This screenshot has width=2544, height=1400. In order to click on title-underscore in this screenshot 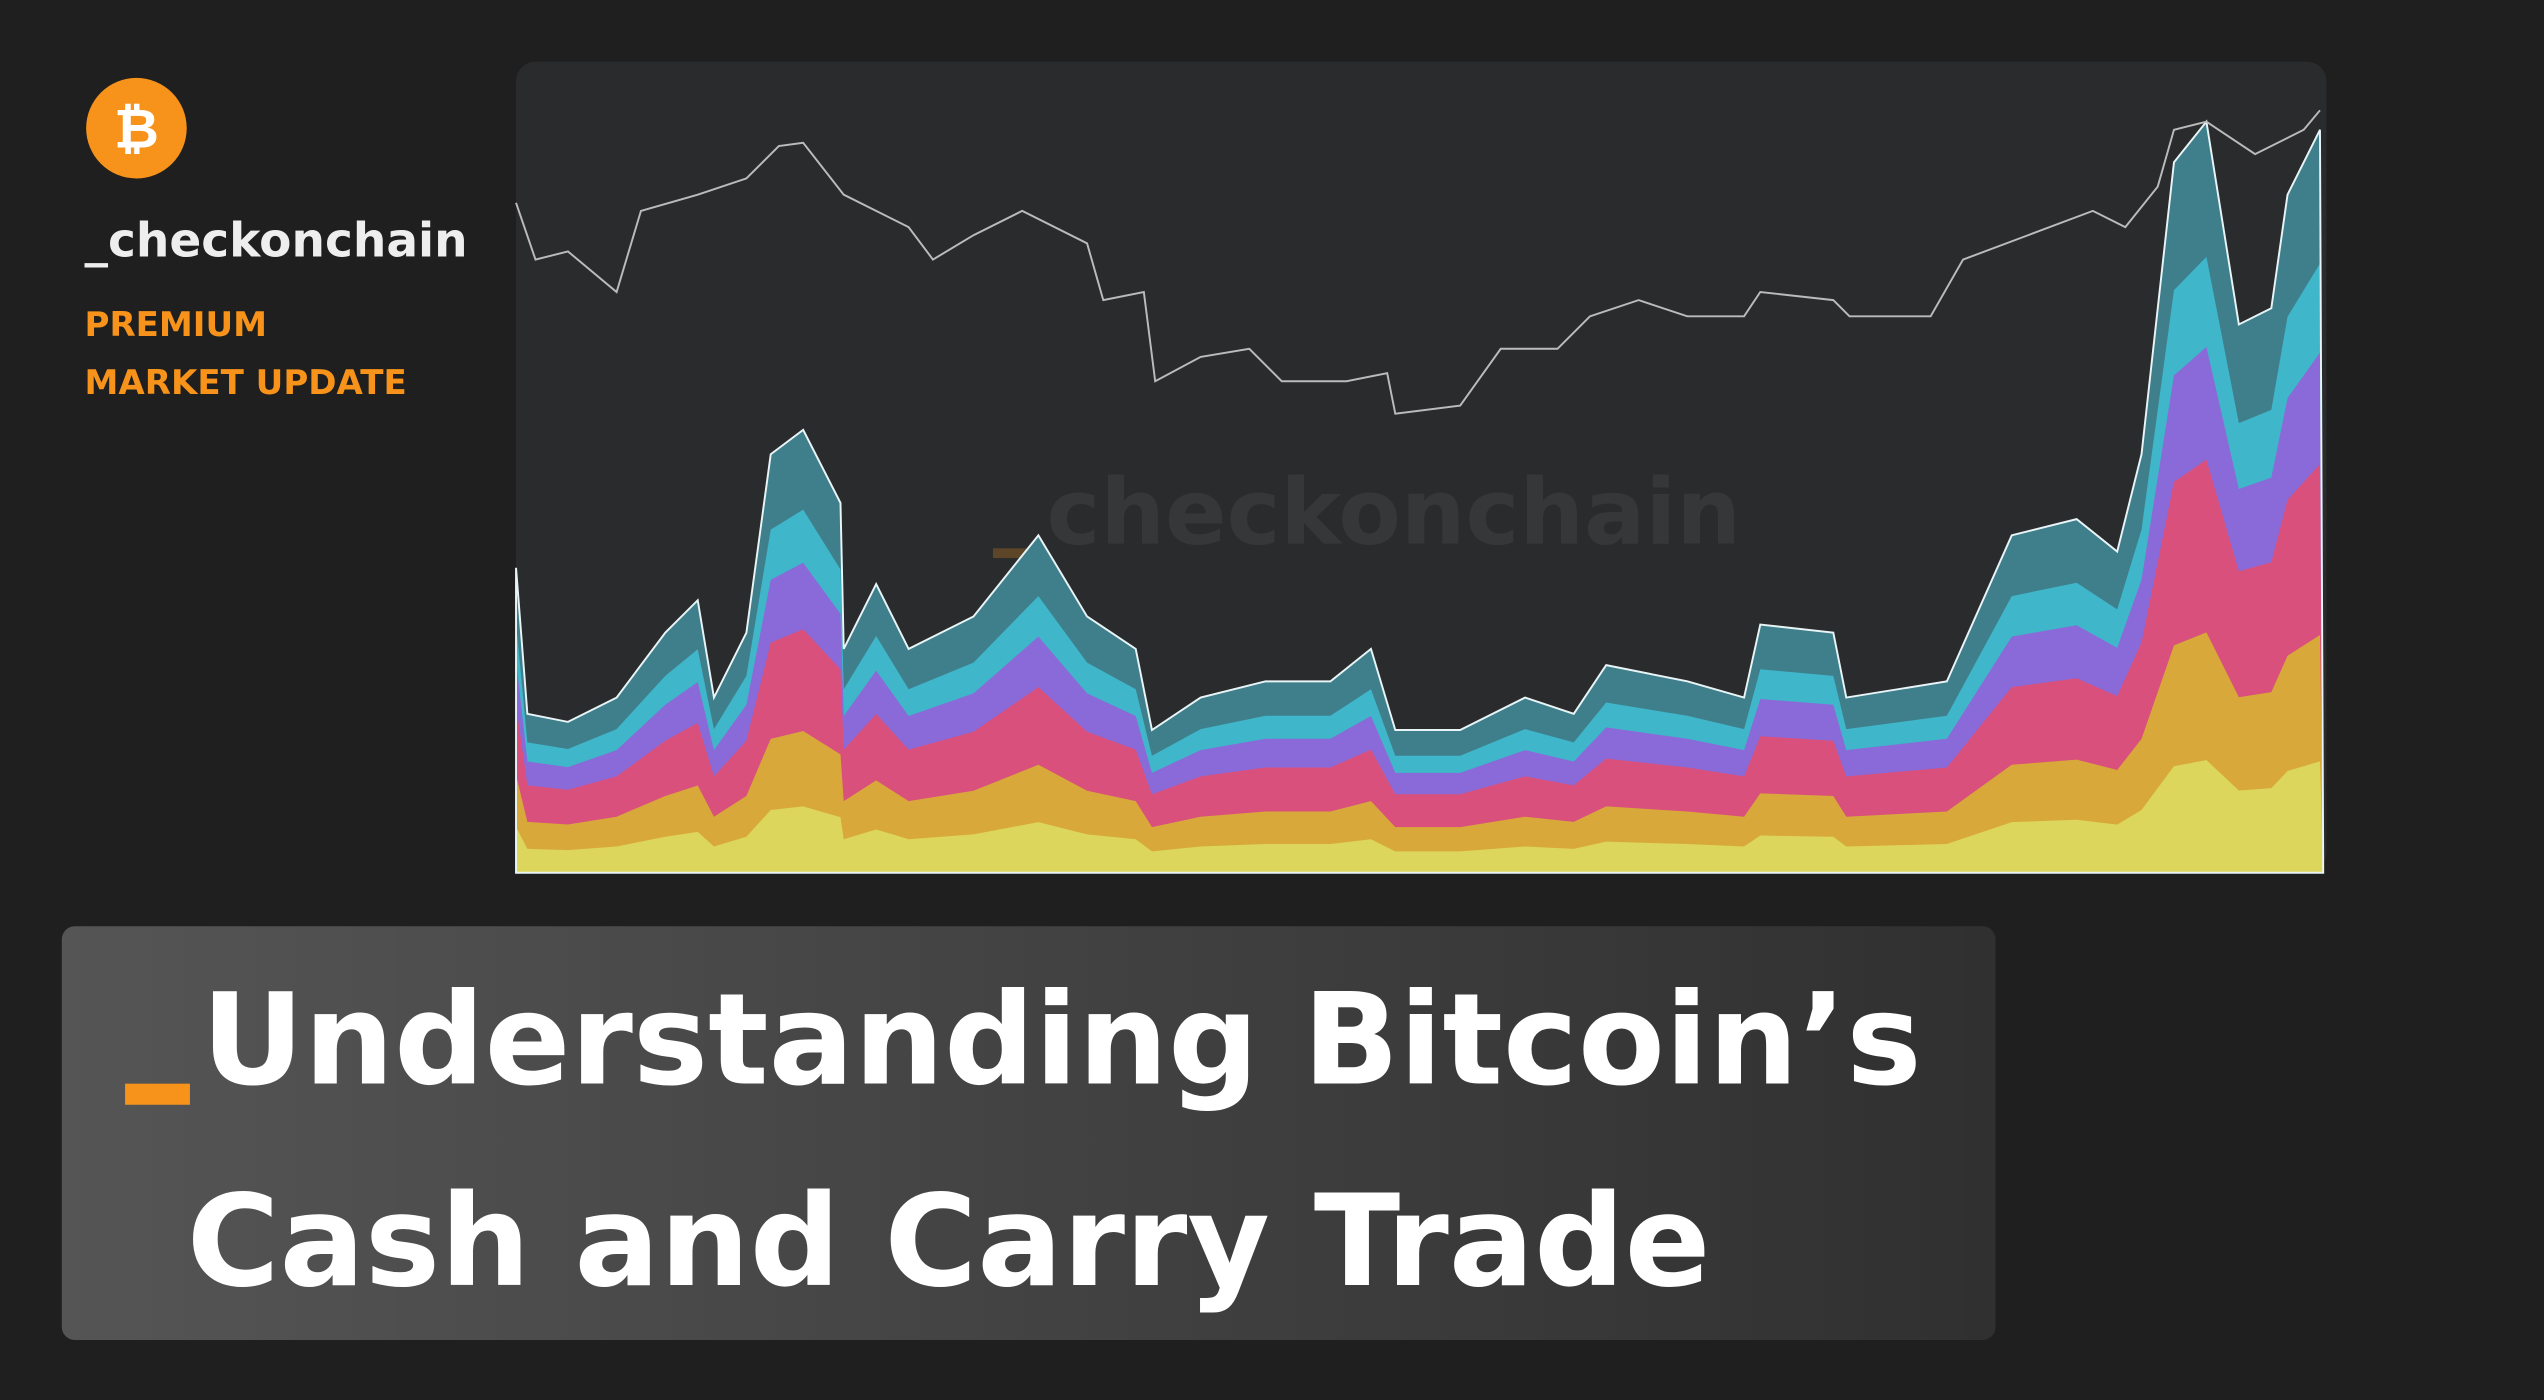, I will do `click(157, 1094)`.